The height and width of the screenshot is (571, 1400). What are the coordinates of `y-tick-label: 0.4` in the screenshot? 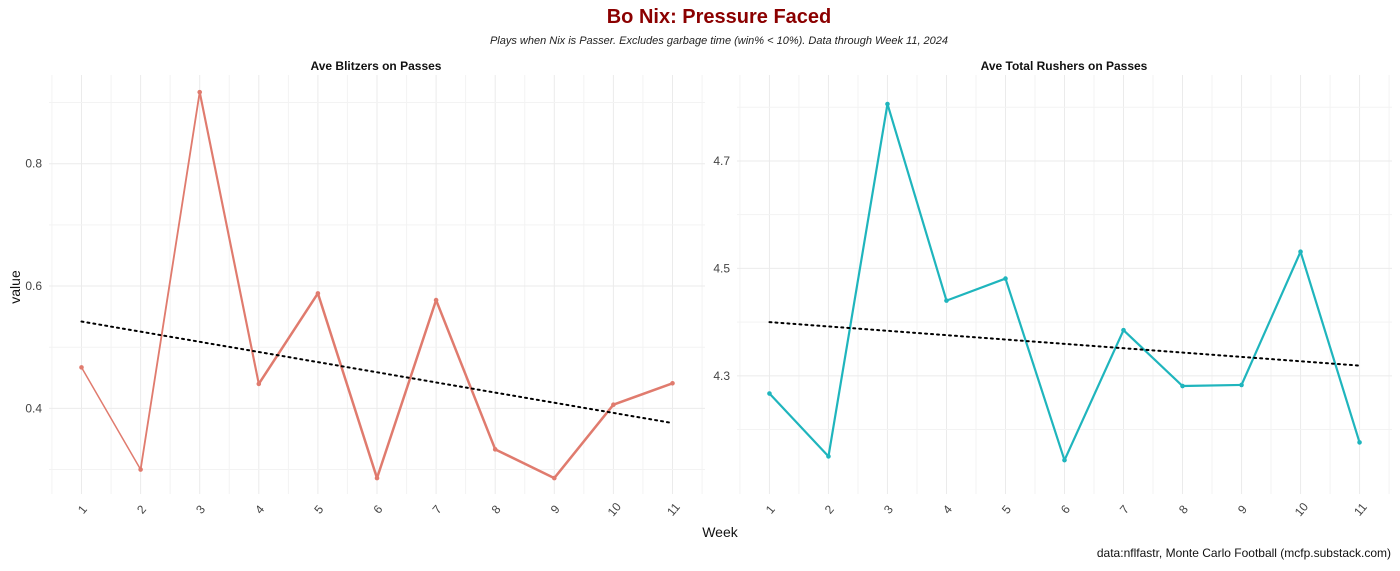 It's located at (33, 408).